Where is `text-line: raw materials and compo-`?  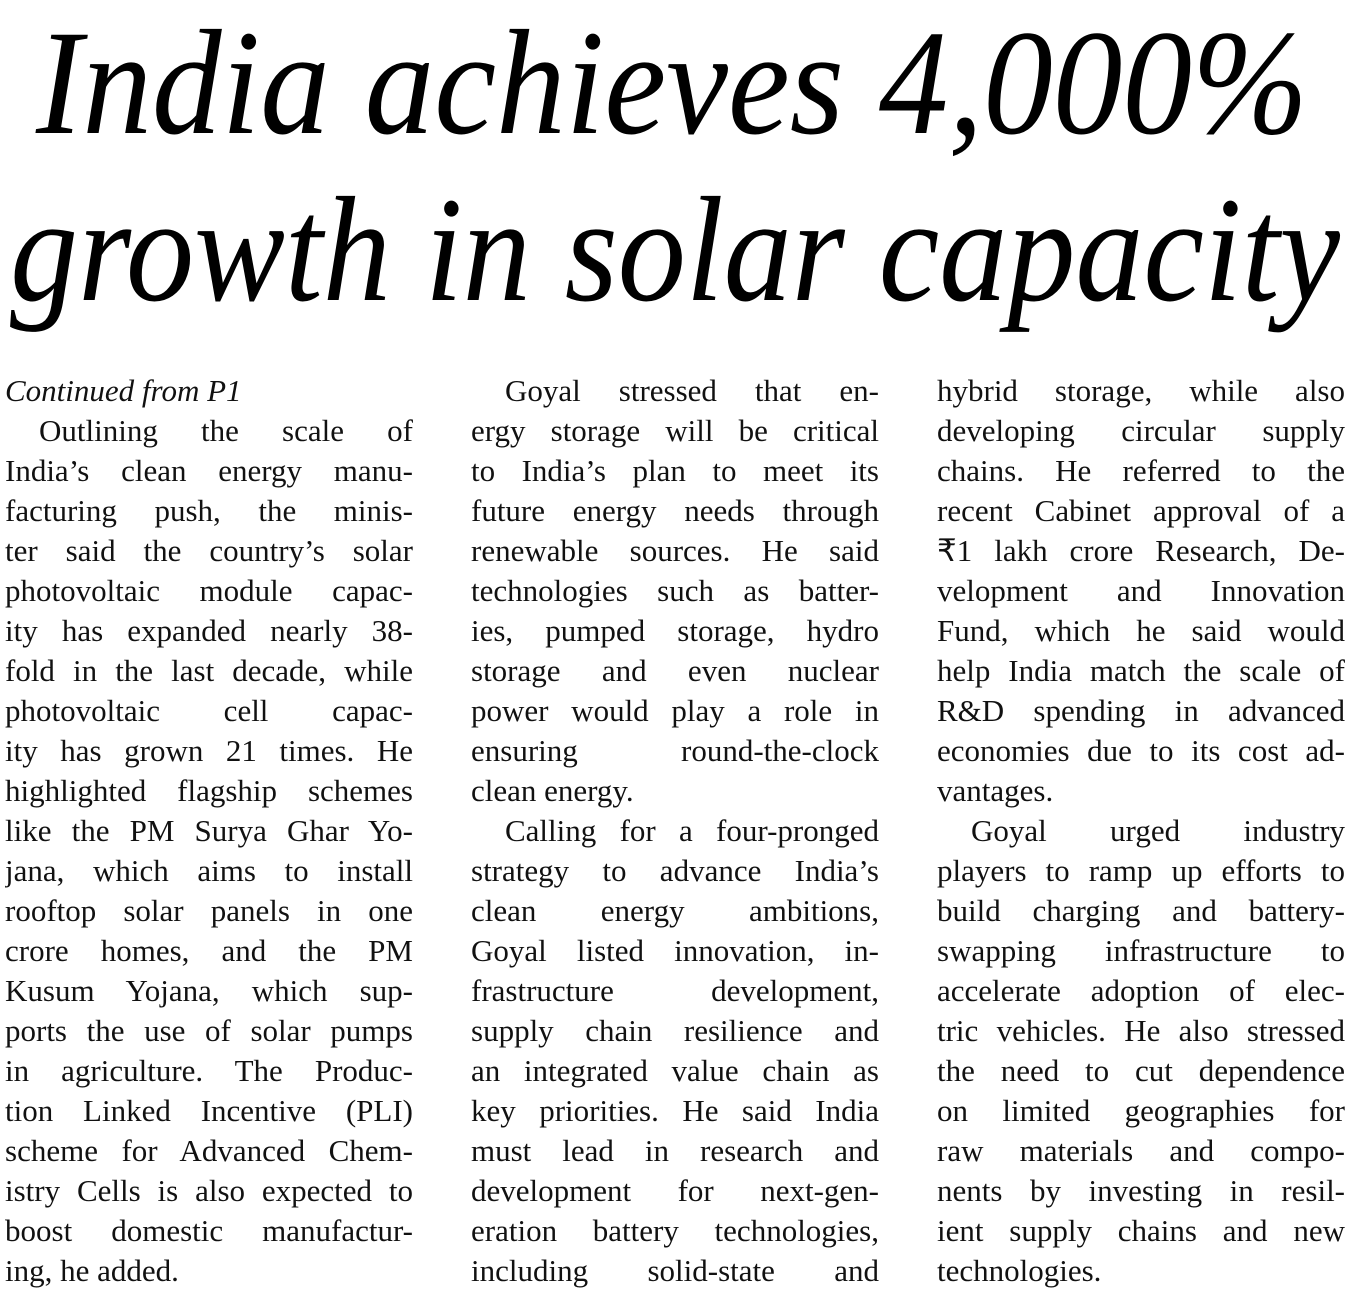 text-line: raw materials and compo- is located at coordinates (1141, 1150).